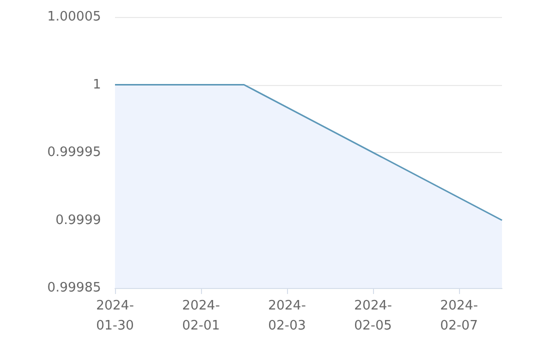 The height and width of the screenshot is (353, 534). What do you see at coordinates (78, 220) in the screenshot?
I see `y-tick-label: 0.9999` at bounding box center [78, 220].